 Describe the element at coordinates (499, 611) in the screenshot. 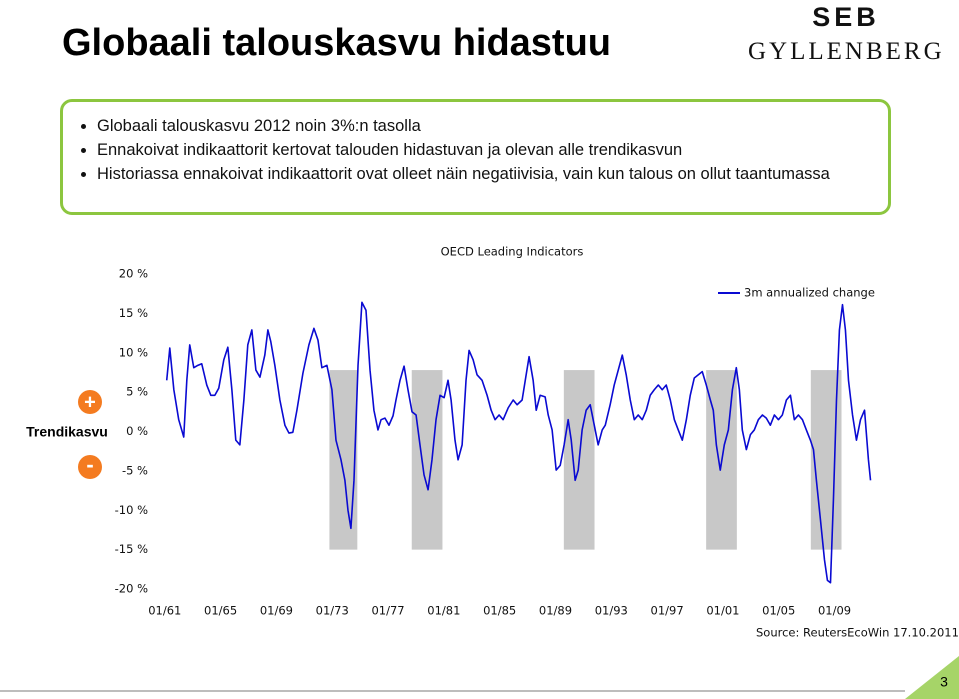

I see `x-tick-label: 01/85` at that location.